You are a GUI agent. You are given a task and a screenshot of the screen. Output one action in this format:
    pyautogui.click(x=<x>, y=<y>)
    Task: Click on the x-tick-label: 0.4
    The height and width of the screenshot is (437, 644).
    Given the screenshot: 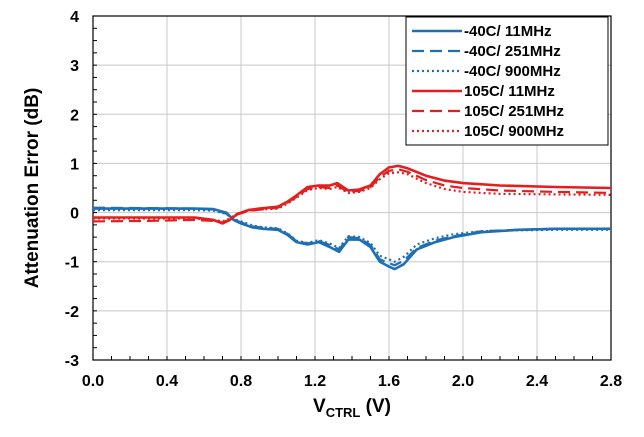 What is the action you would take?
    pyautogui.click(x=167, y=381)
    